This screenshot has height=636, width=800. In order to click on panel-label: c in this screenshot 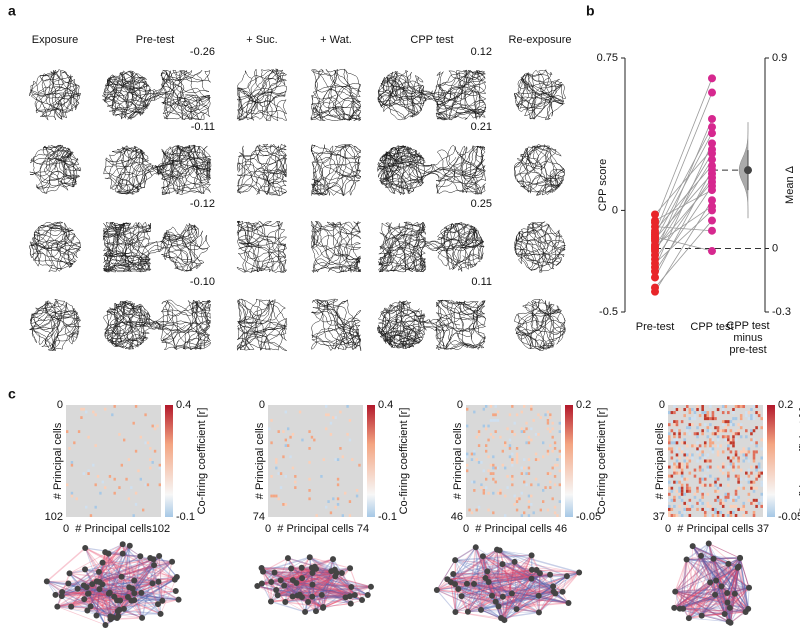, I will do `click(12, 394)`.